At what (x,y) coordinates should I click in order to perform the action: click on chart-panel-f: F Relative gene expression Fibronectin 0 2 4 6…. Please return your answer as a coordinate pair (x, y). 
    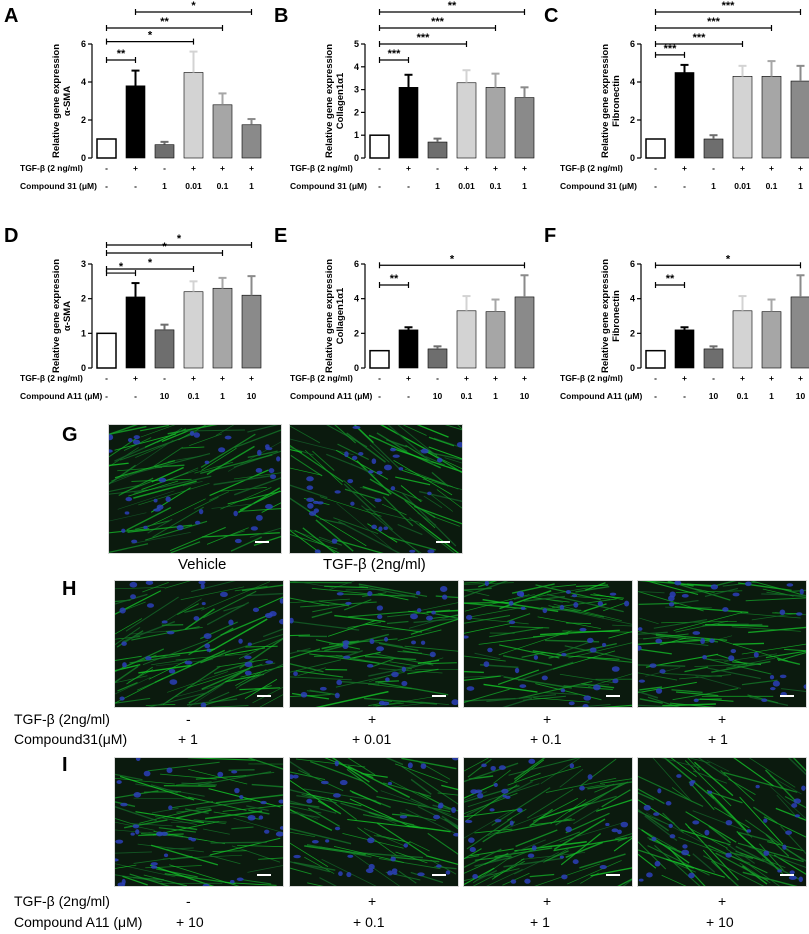
    Looking at the image, I should click on (676, 313).